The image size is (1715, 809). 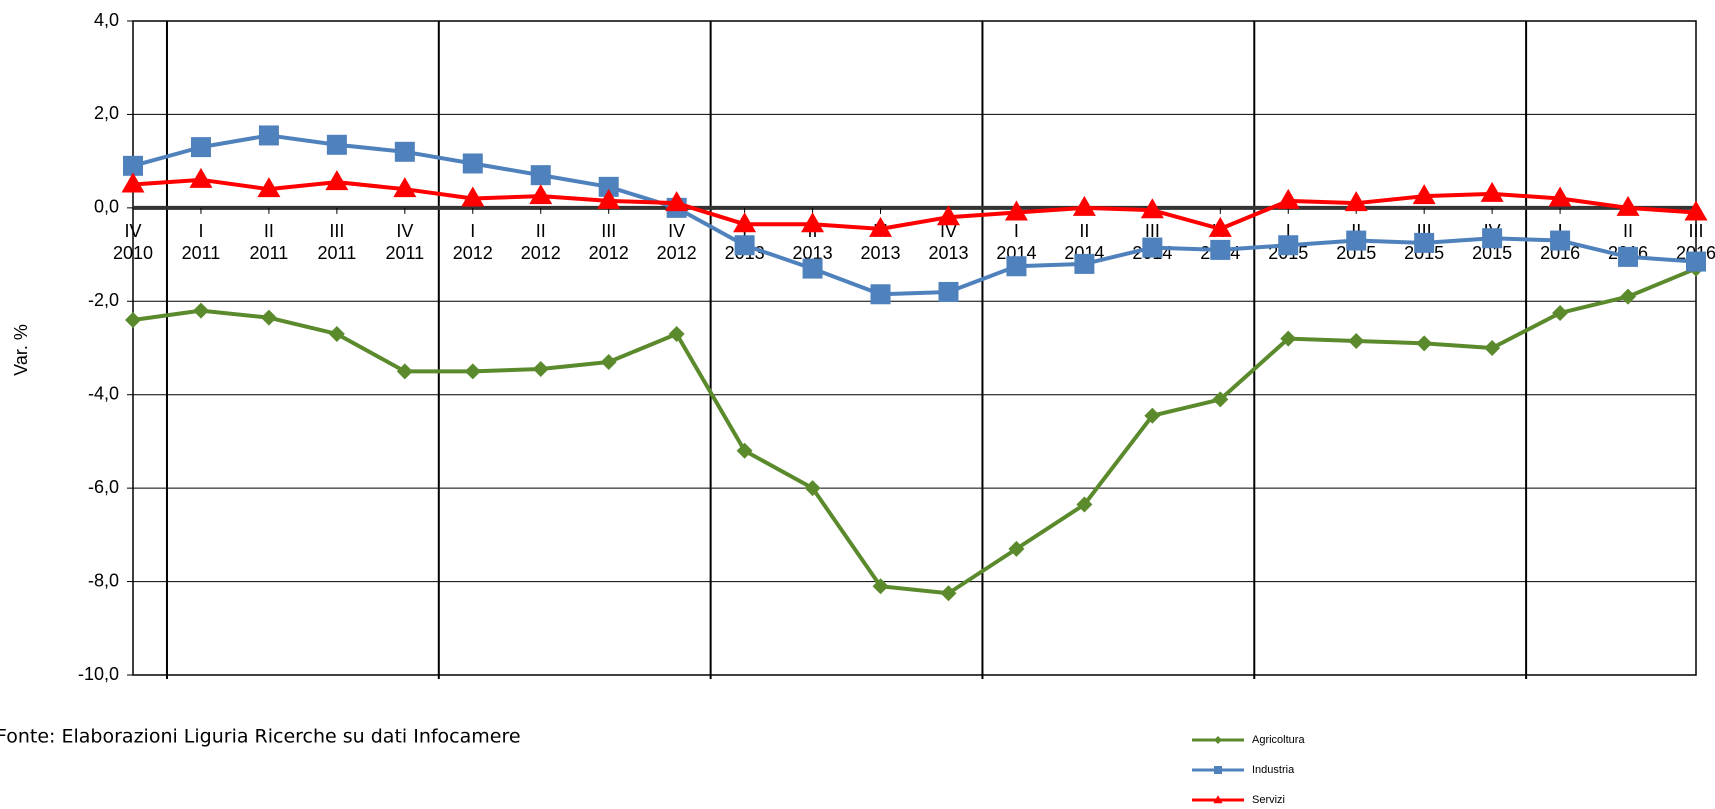 What do you see at coordinates (1016, 242) in the screenshot?
I see `x-tick-label: I 2014` at bounding box center [1016, 242].